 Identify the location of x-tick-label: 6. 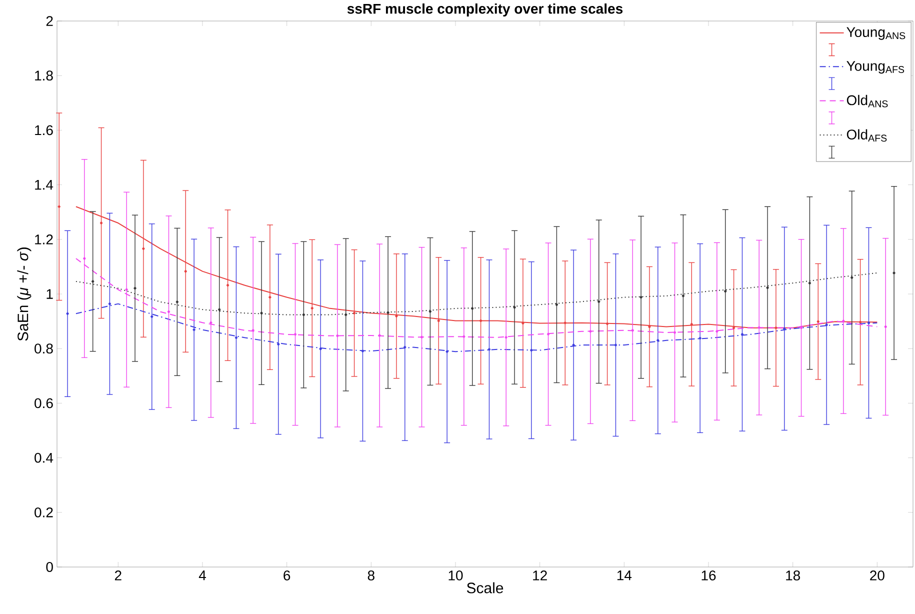
(287, 575).